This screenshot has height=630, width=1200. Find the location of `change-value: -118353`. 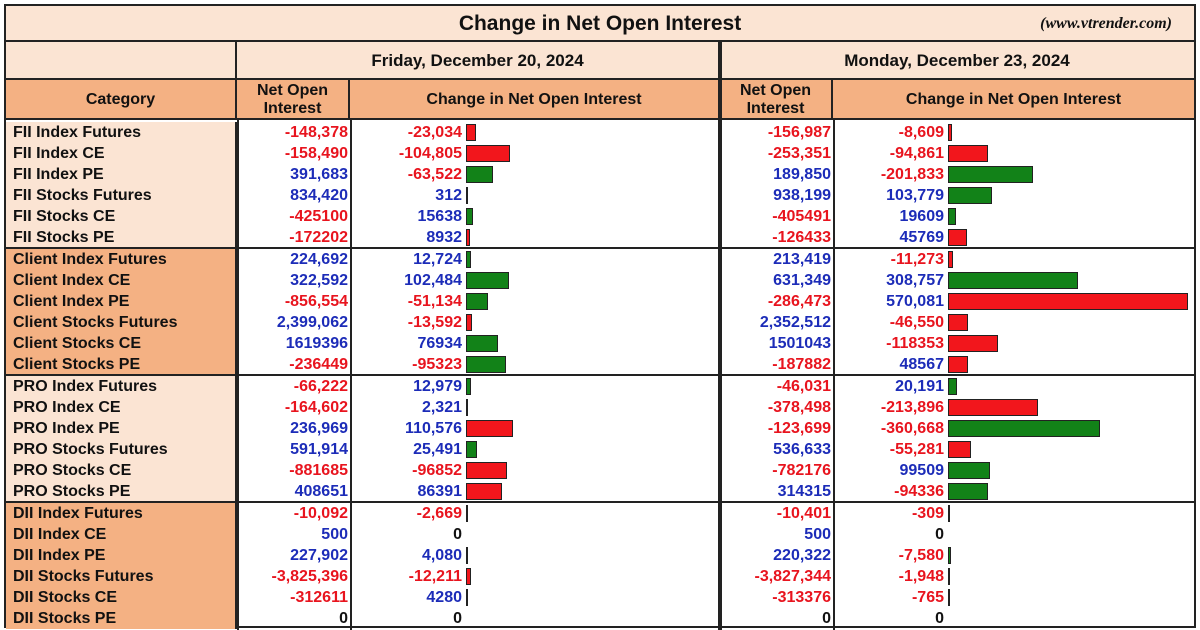

change-value: -118353 is located at coordinates (915, 343).